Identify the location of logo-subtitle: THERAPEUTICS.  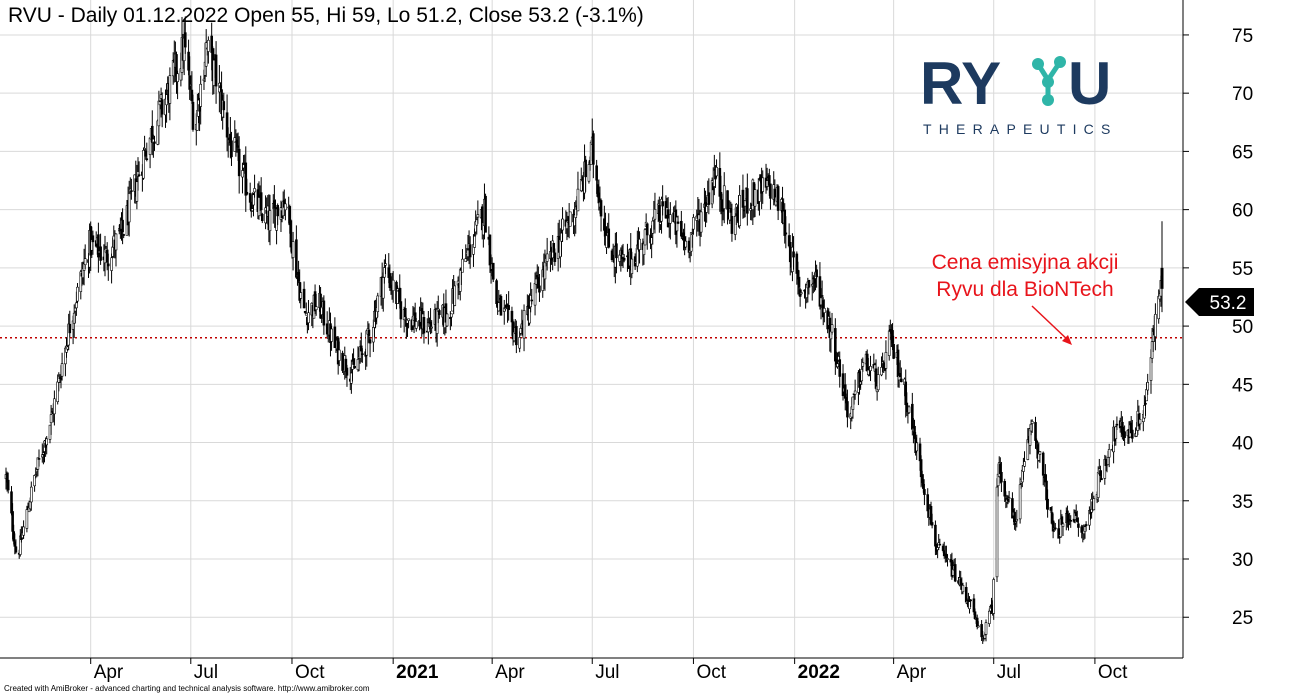
(1020, 129).